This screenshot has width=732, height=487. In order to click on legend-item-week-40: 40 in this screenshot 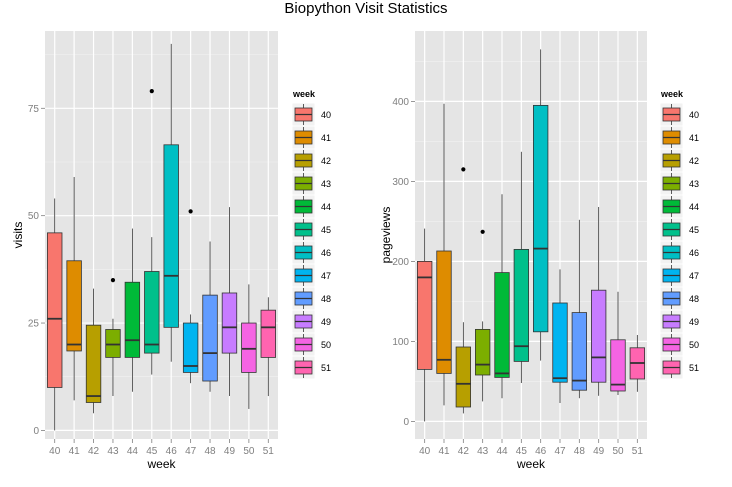, I will do `click(679, 114)`.